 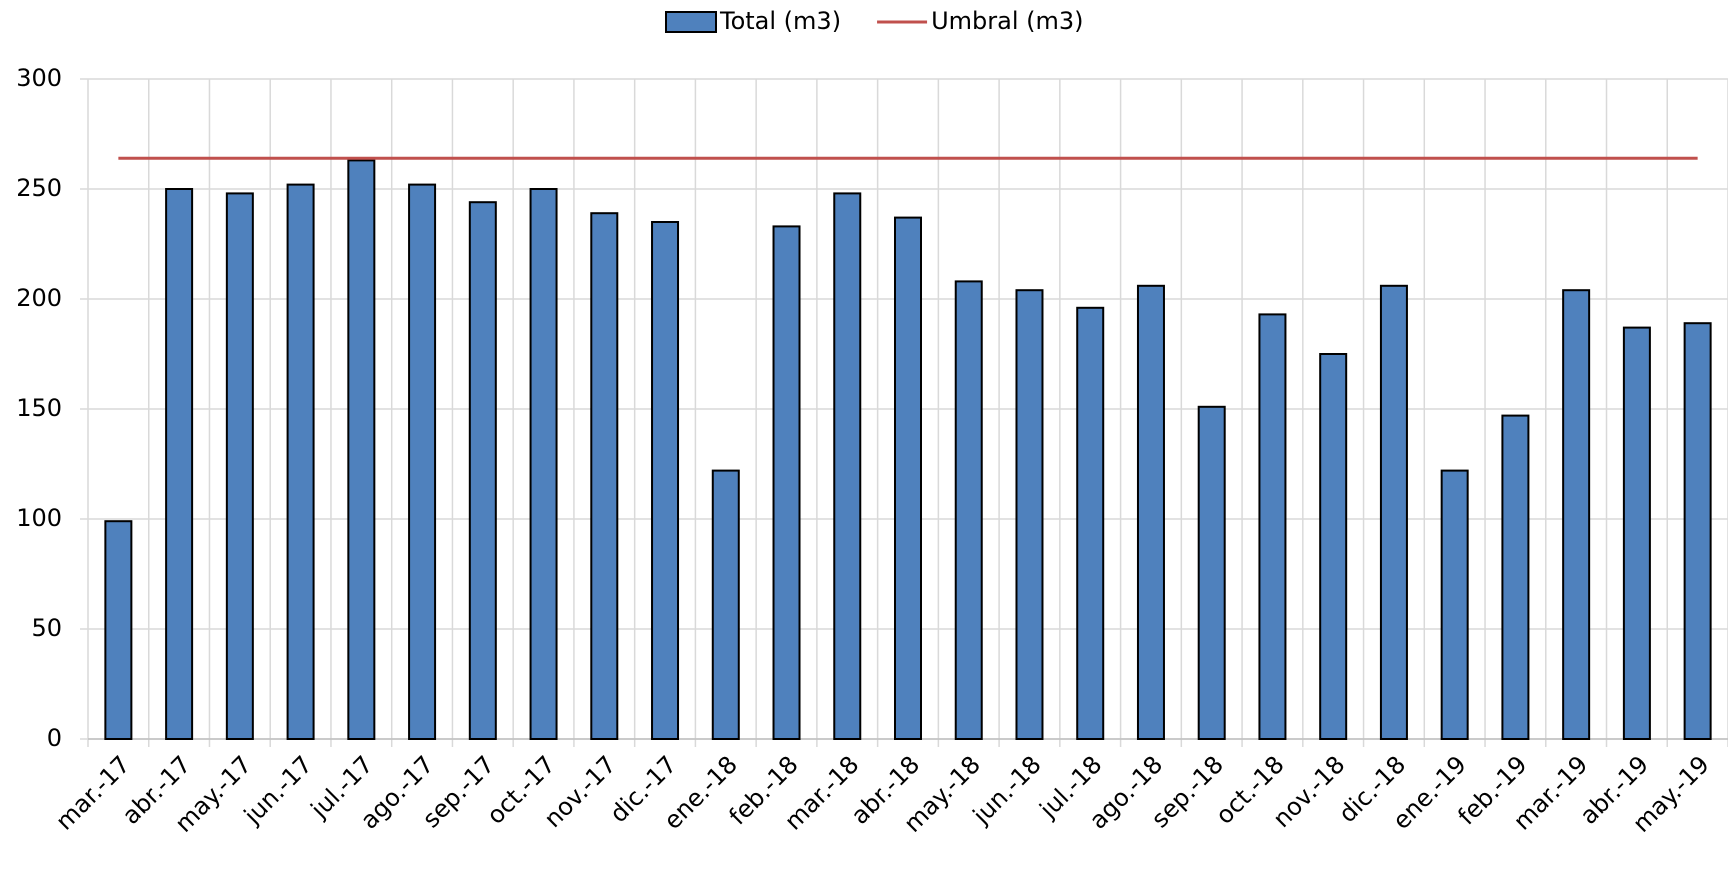 I want to click on x-tick-label: mar.-17, so click(x=92, y=792).